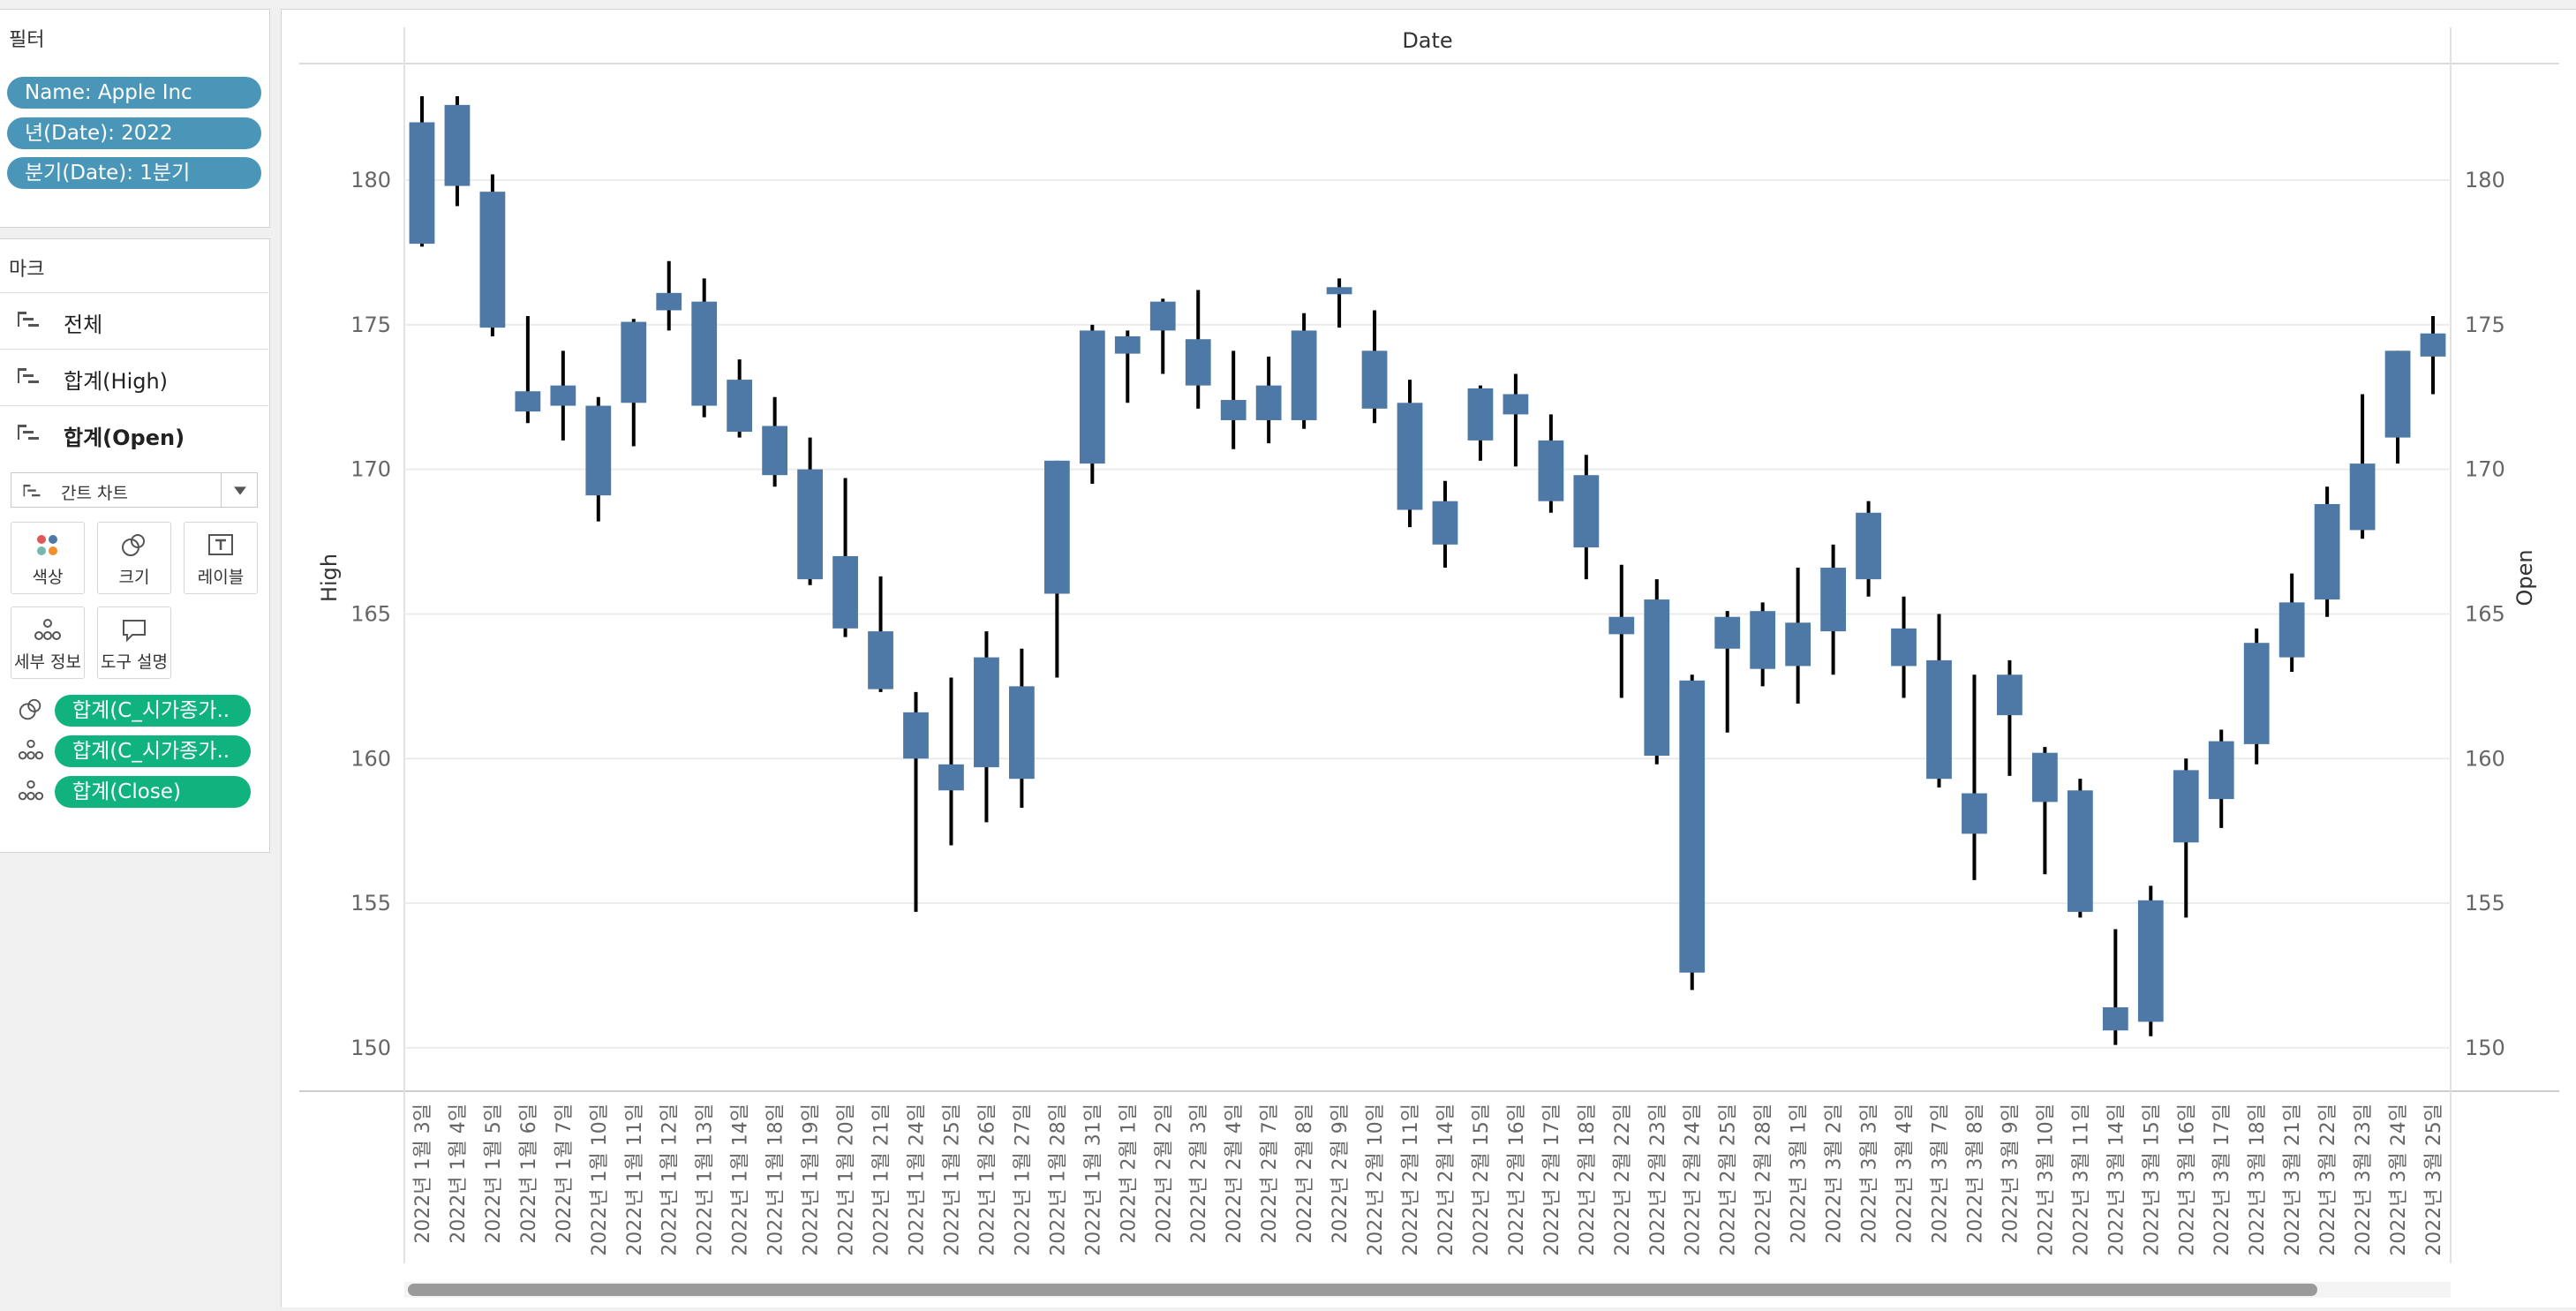 The height and width of the screenshot is (1311, 2576). What do you see at coordinates (2485, 469) in the screenshot?
I see `y-tick-label-right: 170` at bounding box center [2485, 469].